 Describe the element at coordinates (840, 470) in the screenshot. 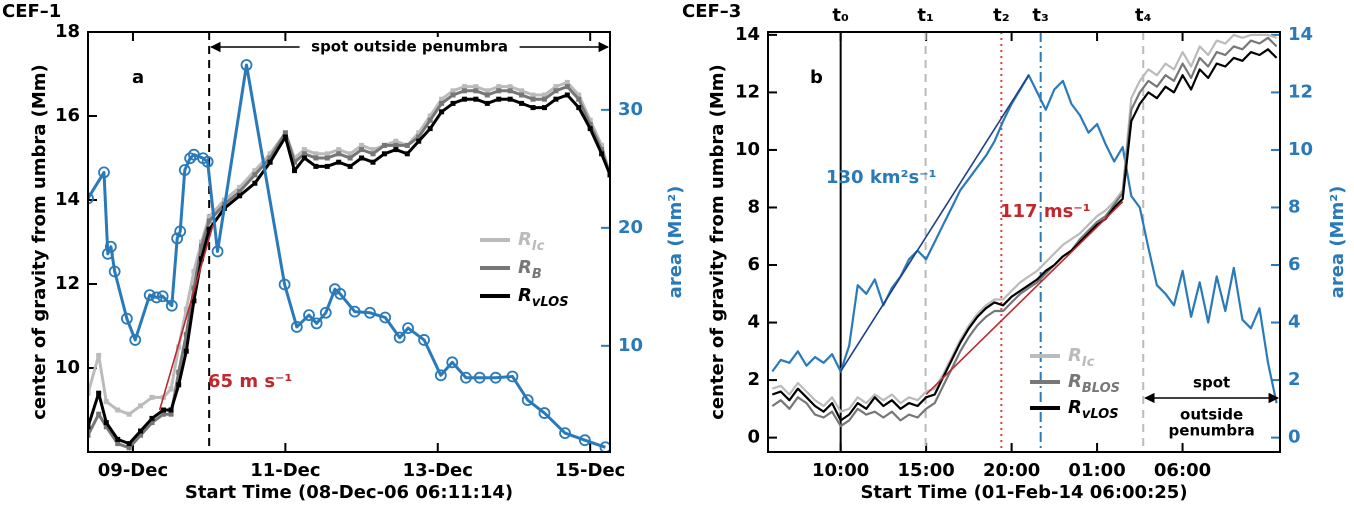

I see `x-tick-label: 10:00` at that location.